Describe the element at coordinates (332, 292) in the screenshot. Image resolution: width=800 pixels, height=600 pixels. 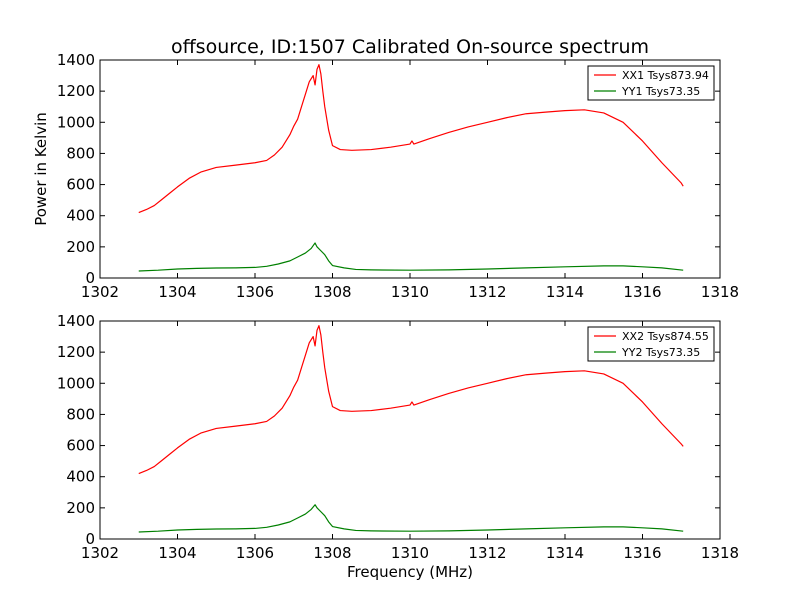
I see `top-x-tick-label: 1308` at that location.